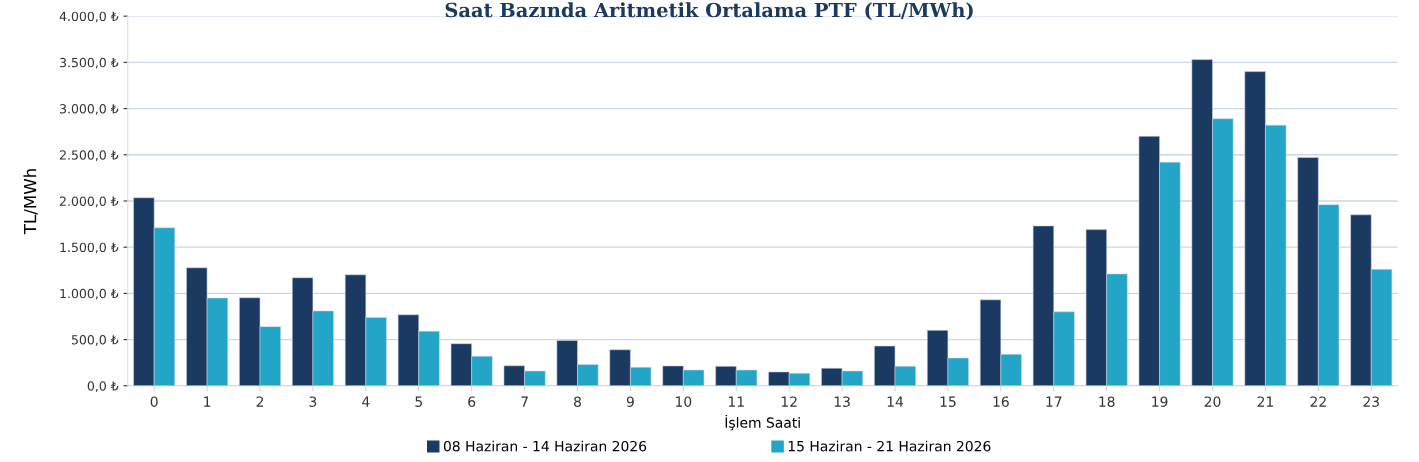 This screenshot has width=1419, height=462. I want to click on y-tick-label: 0,0 ₺, so click(103, 386).